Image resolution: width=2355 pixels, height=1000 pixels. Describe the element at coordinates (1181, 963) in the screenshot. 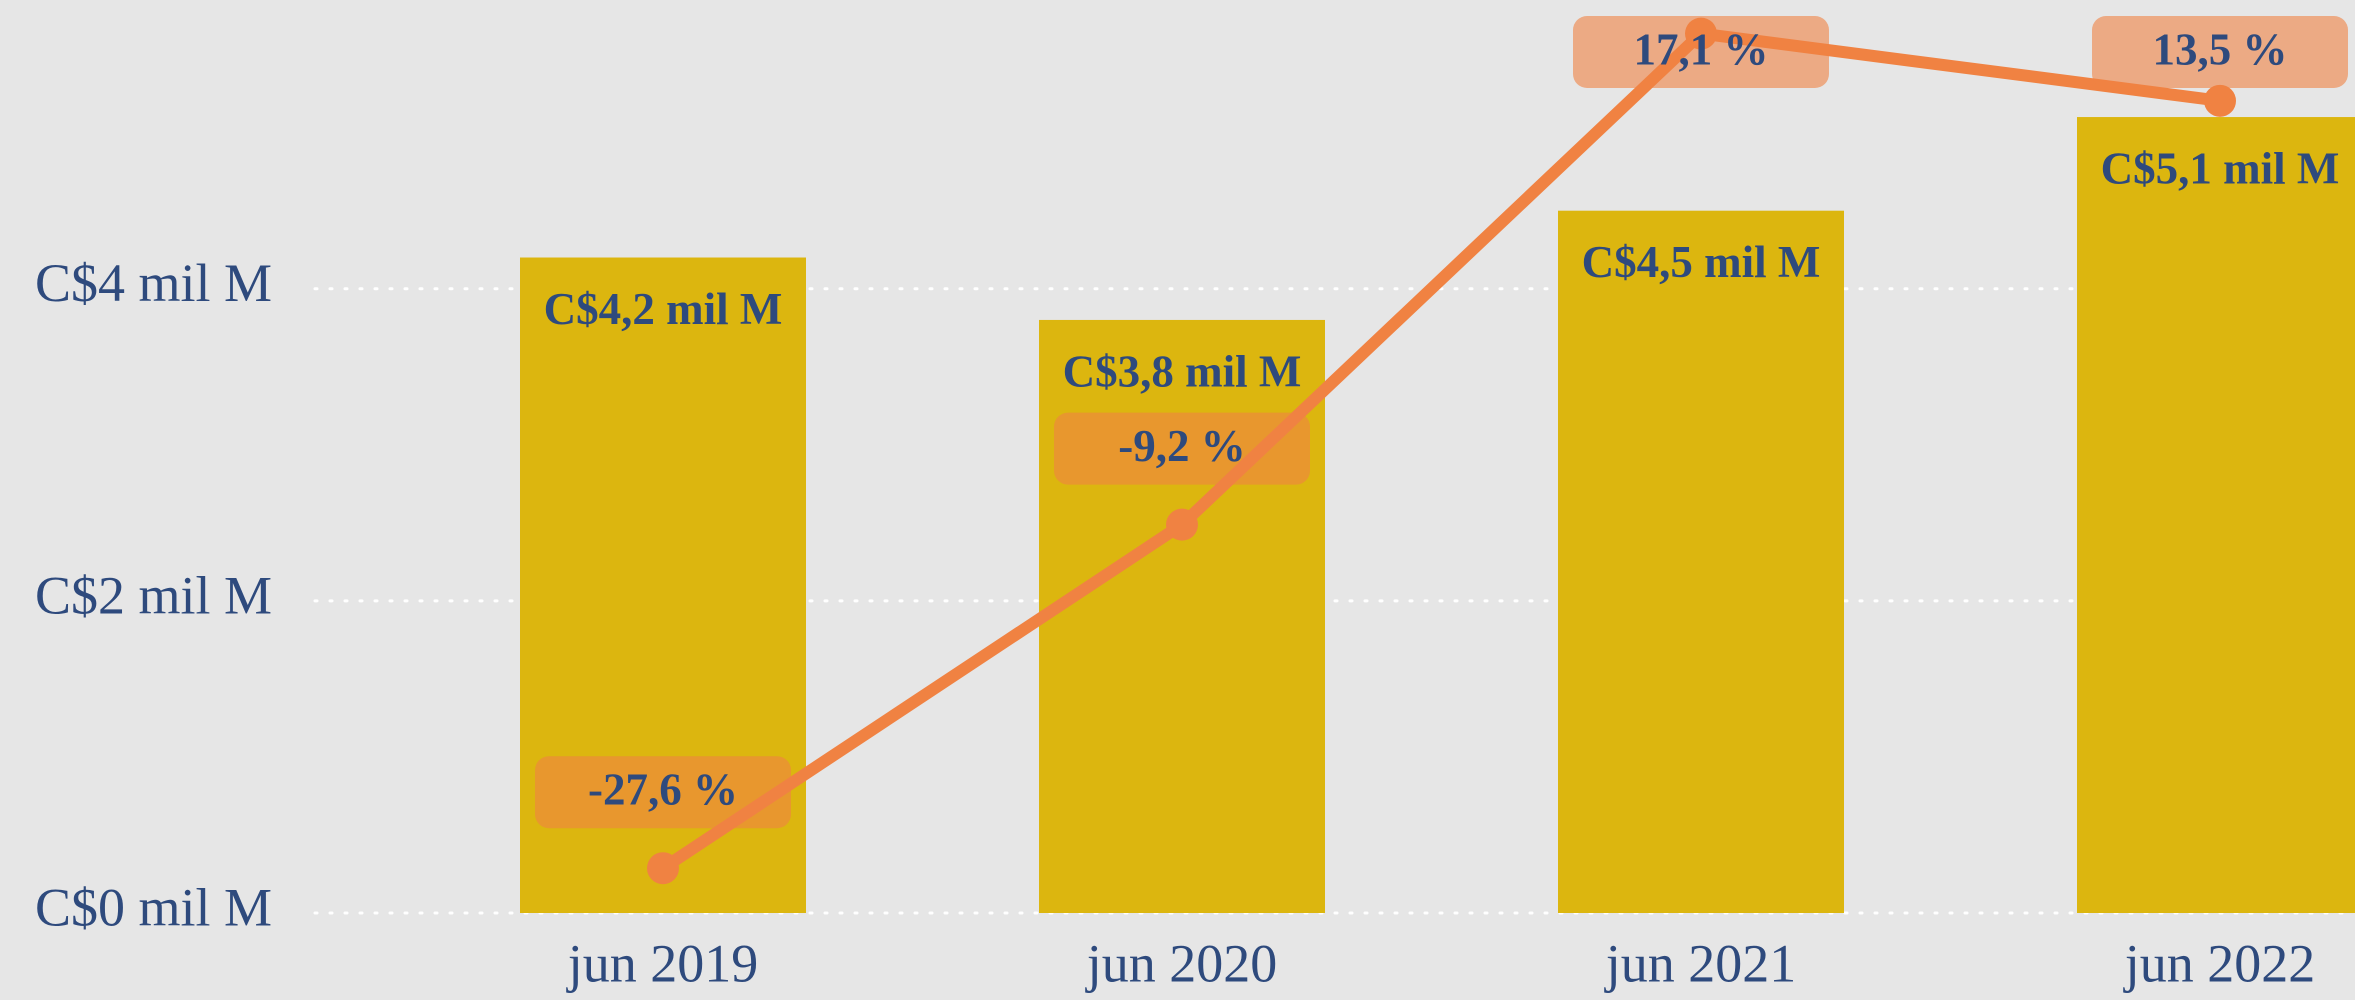

I see `x-tick-label: jun 2020` at that location.